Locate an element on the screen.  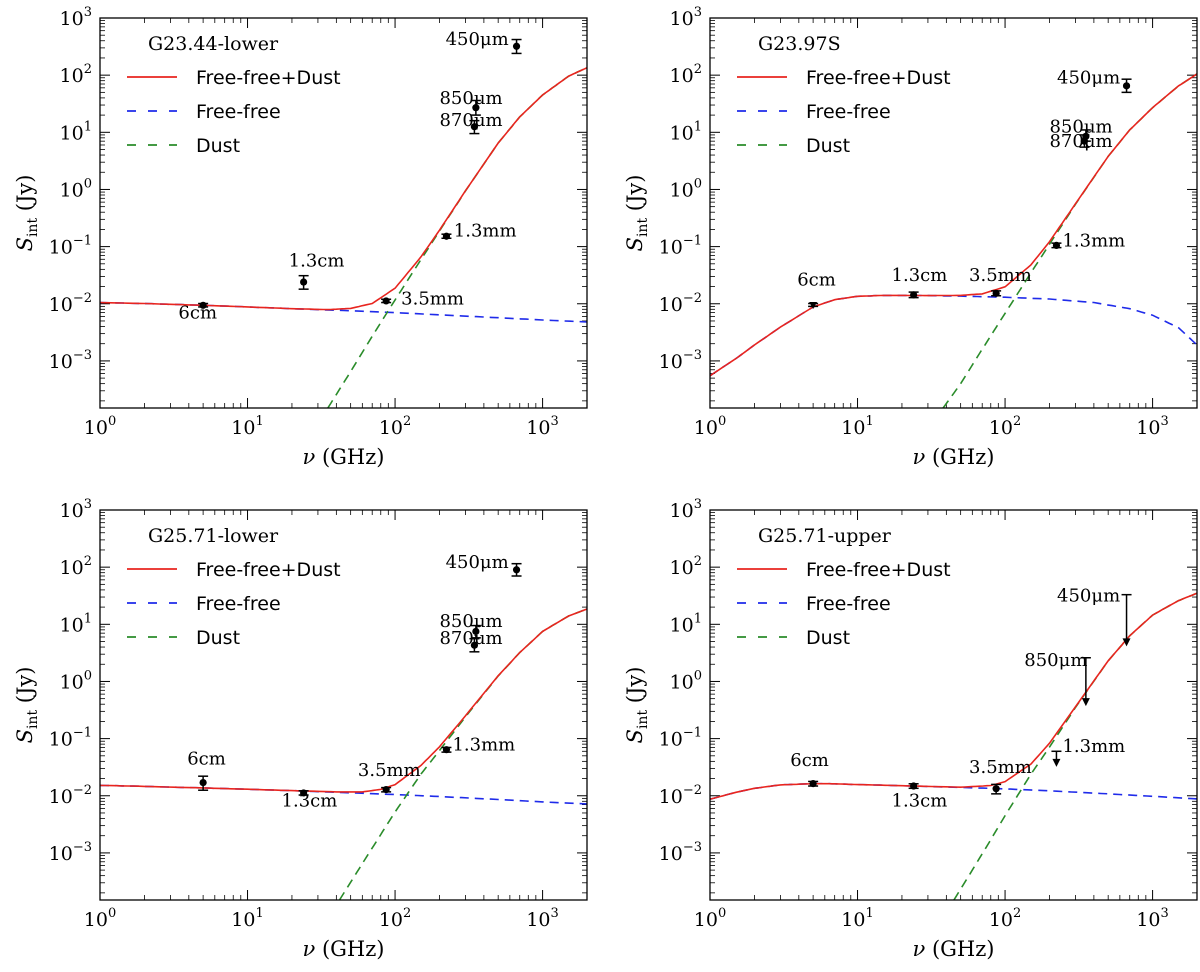
panel-title: G23.97S is located at coordinates (799, 44).